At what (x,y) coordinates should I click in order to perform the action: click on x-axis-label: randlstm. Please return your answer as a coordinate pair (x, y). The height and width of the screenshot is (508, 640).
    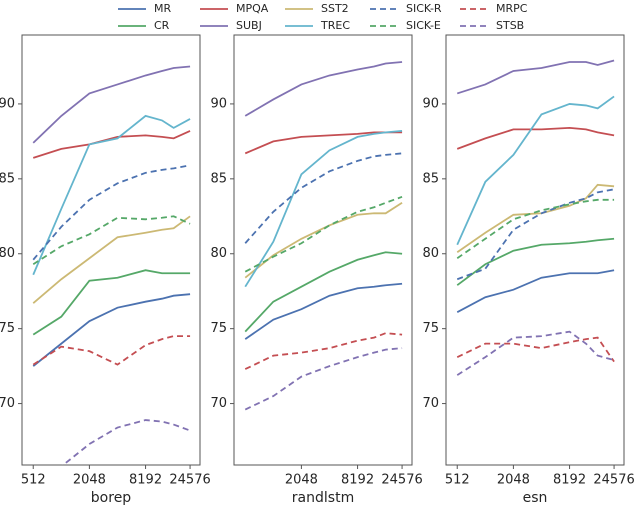
    Looking at the image, I should click on (323, 498).